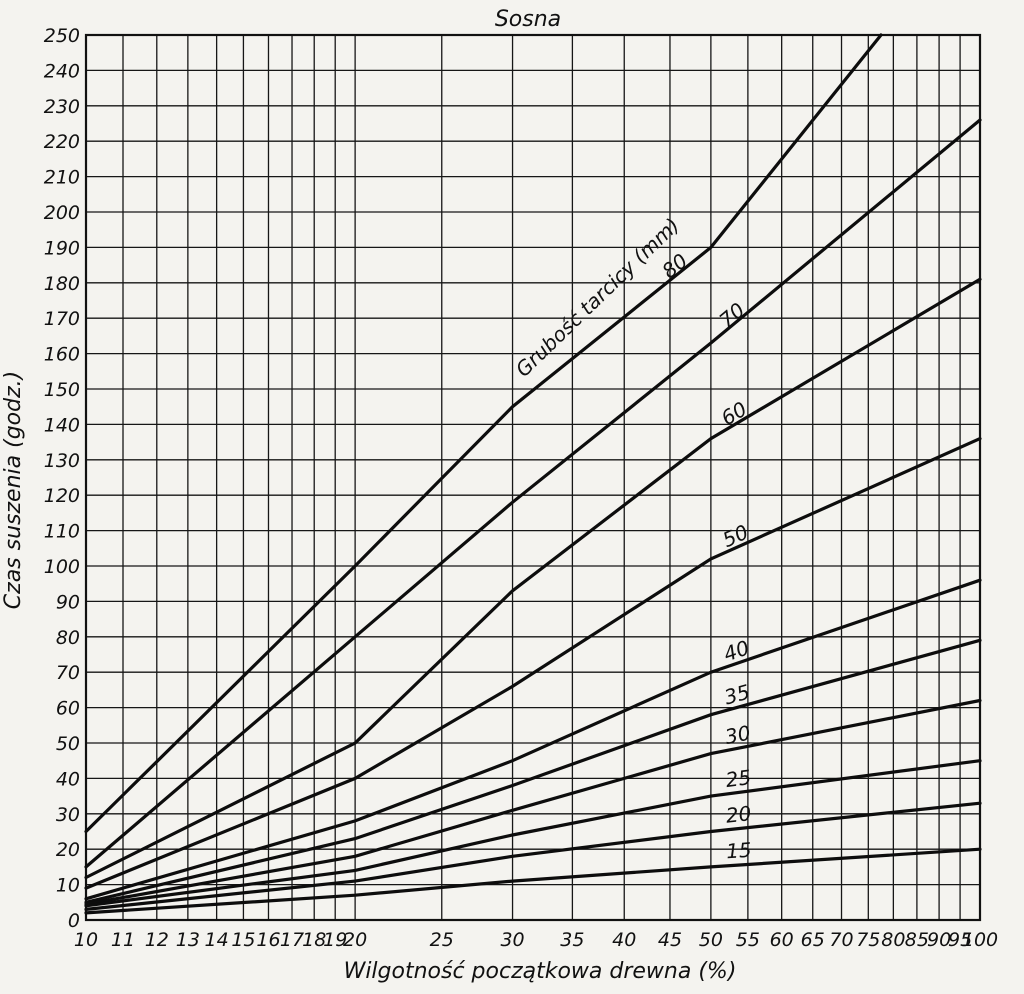  What do you see at coordinates (62, 178) in the screenshot?
I see `y-tick-label: 210` at bounding box center [62, 178].